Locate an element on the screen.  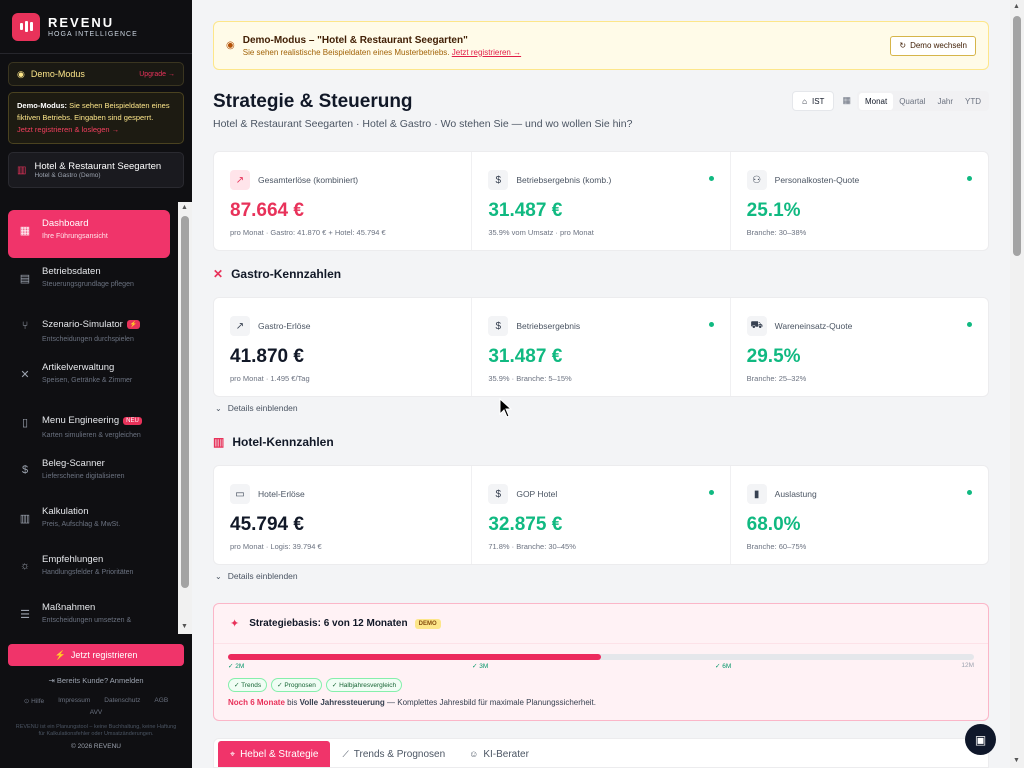
receipt-icon: $ is located at coordinates (25, 470).